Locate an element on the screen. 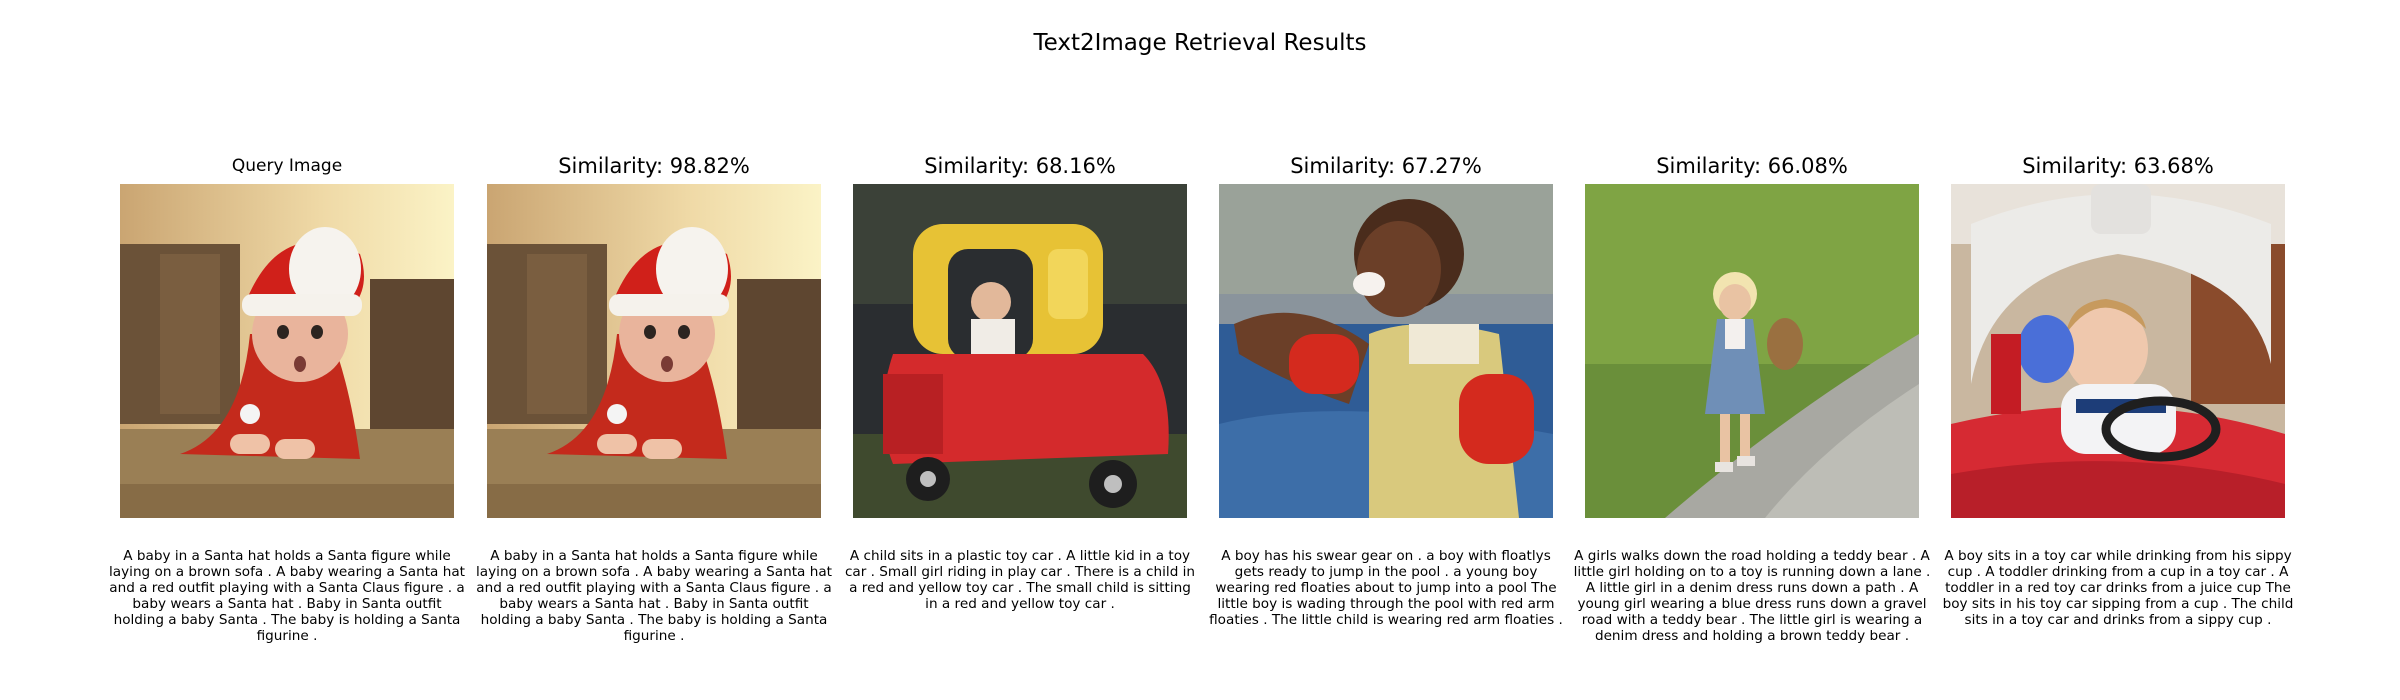 Image resolution: width=2400 pixels, height=700 pixels. similarity-label: Similarity: 67.27% is located at coordinates (1386, 166).